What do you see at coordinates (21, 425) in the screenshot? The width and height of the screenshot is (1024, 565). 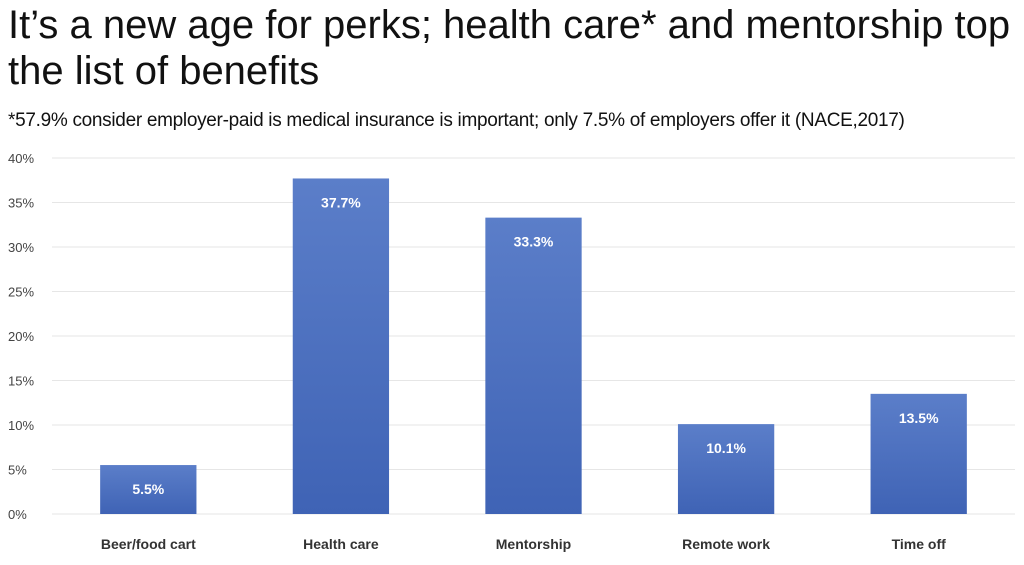 I see `y-tick-label: 10%` at bounding box center [21, 425].